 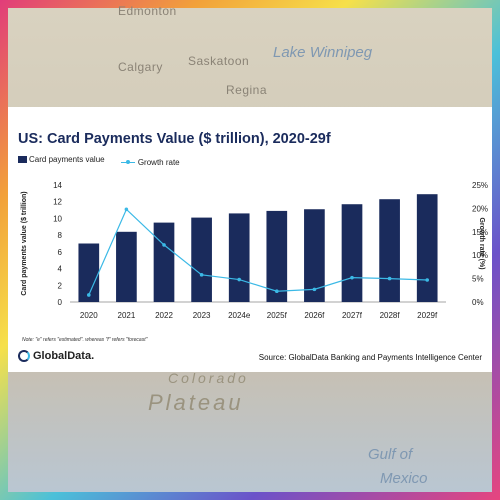 I want to click on legend-item-line: Growth rate, so click(x=150, y=162).